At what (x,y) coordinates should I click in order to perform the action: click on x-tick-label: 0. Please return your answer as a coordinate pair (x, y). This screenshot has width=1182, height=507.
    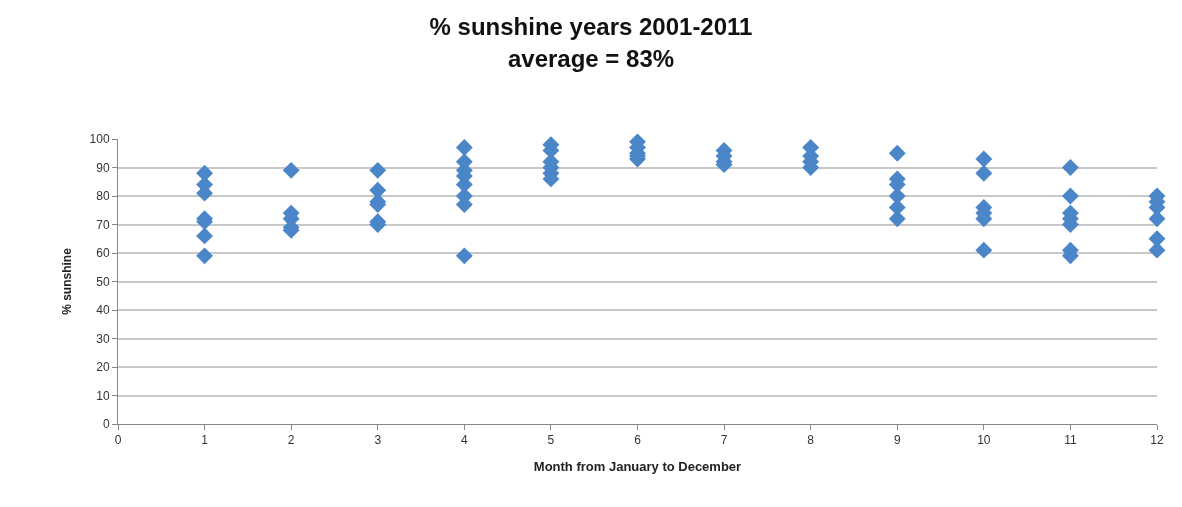
    Looking at the image, I should click on (118, 440).